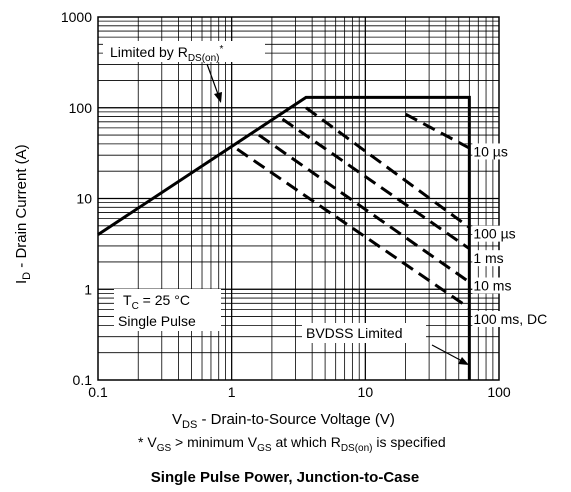 The image size is (571, 492). What do you see at coordinates (83, 380) in the screenshot?
I see `y-tick-label: 0.1` at bounding box center [83, 380].